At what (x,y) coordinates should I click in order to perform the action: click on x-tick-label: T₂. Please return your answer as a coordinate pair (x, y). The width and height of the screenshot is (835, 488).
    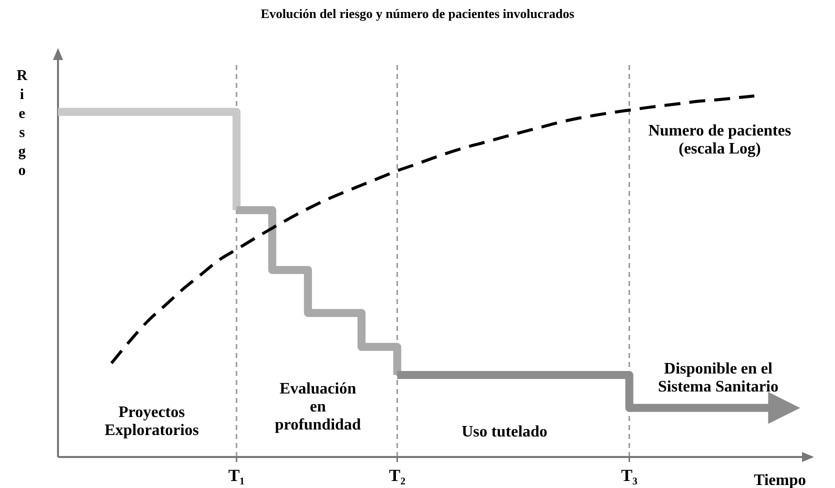
    Looking at the image, I should click on (397, 475).